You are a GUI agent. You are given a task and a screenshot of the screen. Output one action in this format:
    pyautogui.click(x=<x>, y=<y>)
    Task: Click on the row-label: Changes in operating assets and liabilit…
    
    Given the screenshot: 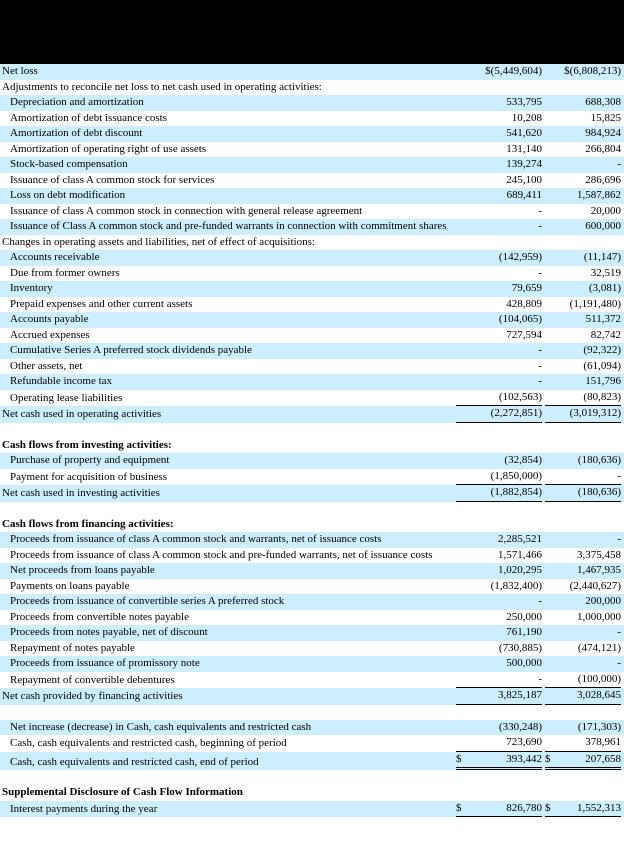 What is the action you would take?
    pyautogui.click(x=158, y=241)
    